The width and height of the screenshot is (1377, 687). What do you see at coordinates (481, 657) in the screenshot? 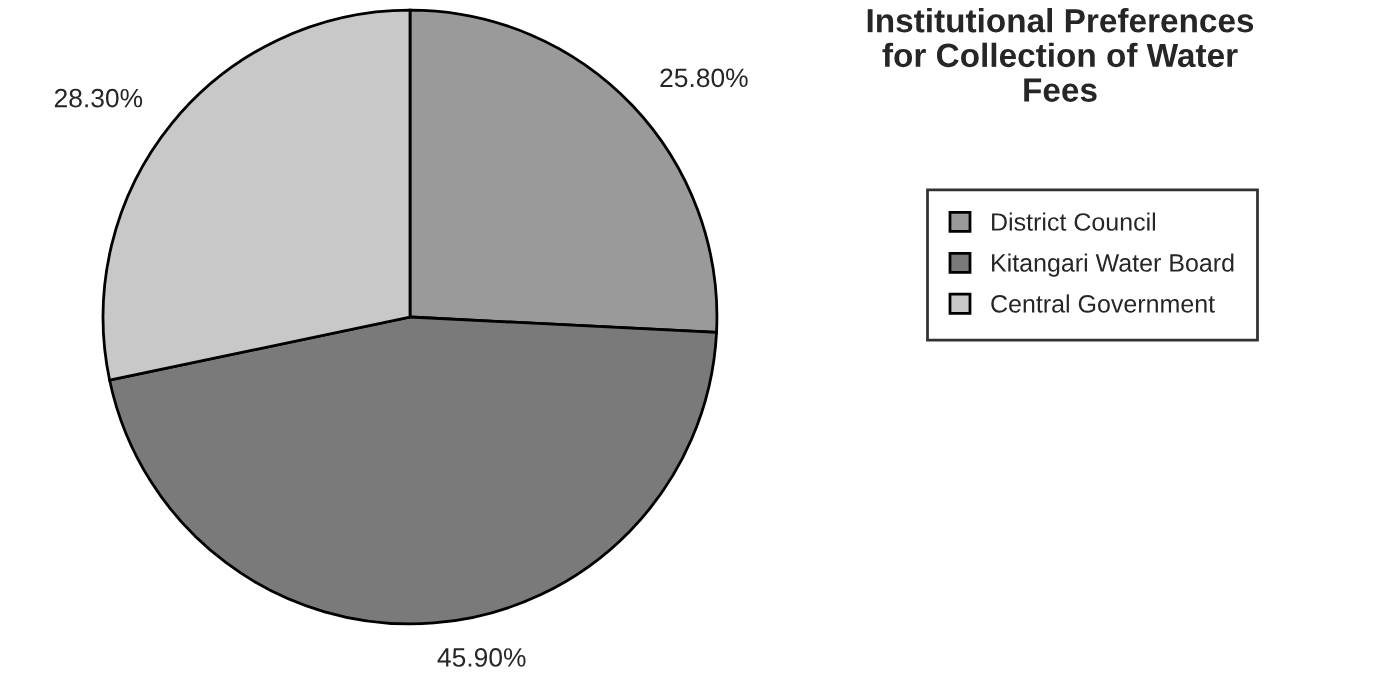
I see `data-label: 45.90%` at bounding box center [481, 657].